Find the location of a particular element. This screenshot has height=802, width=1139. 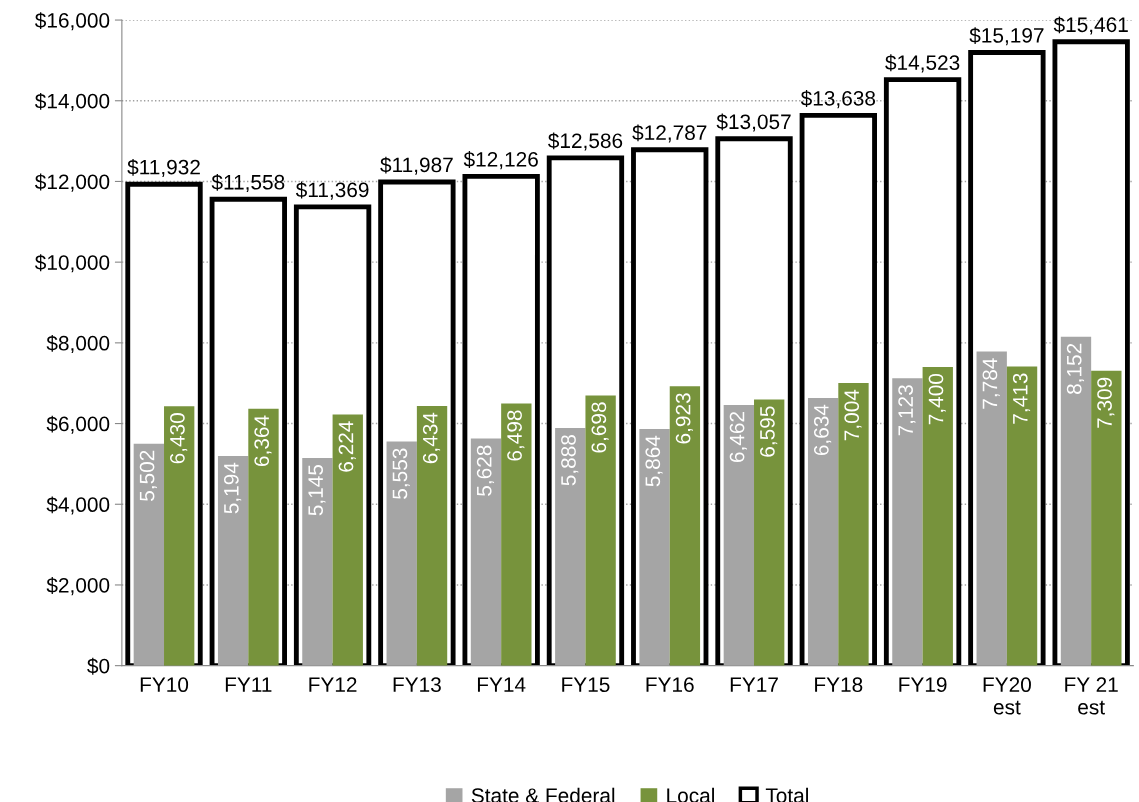

data-label: 5,864 is located at coordinates (654, 461).